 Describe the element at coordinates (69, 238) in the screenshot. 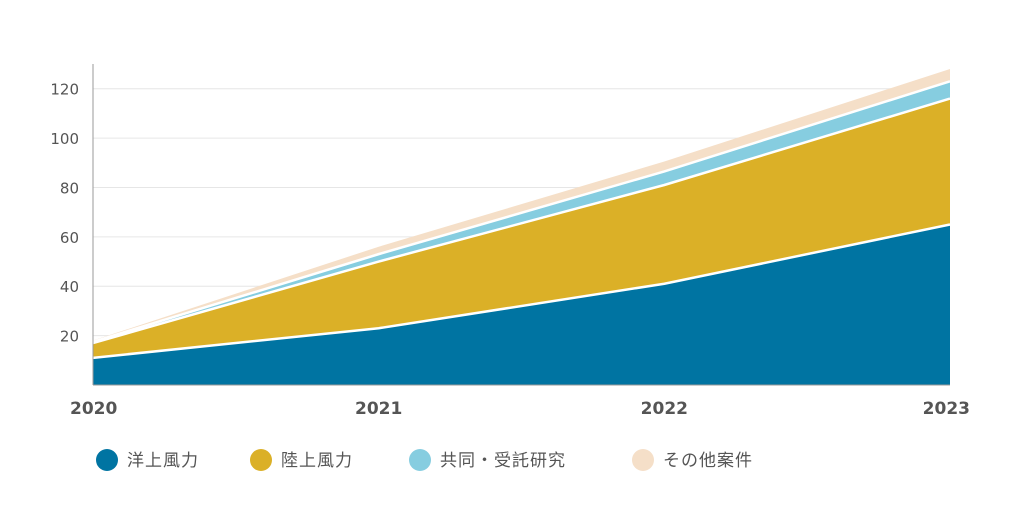

I see `y-tick-label: 60` at that location.